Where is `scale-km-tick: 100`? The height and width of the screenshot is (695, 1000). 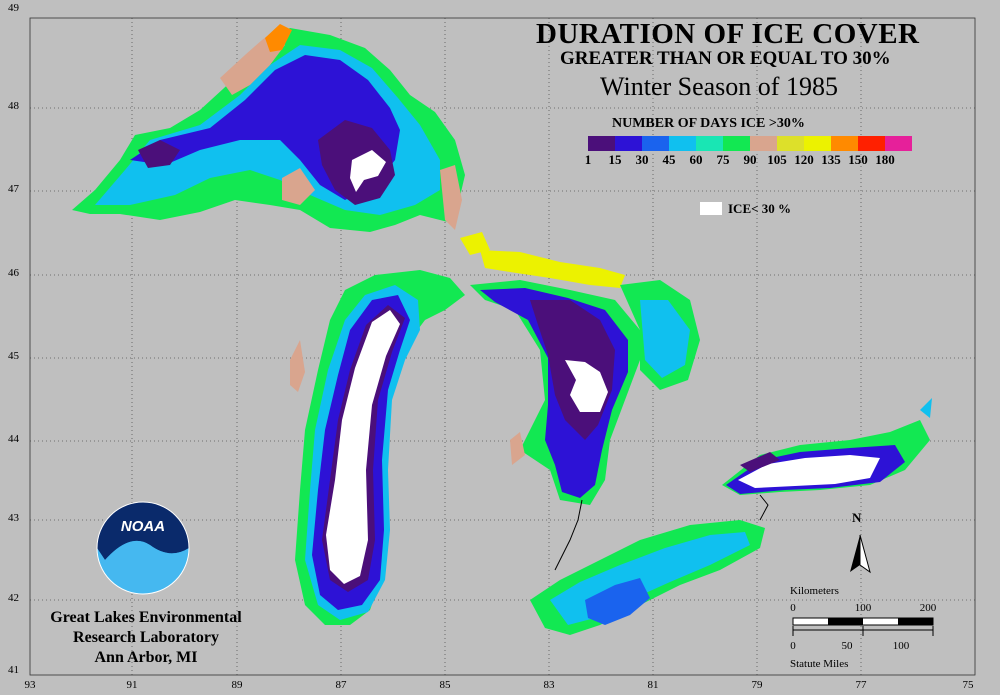
scale-km-tick: 100 is located at coordinates (863, 608).